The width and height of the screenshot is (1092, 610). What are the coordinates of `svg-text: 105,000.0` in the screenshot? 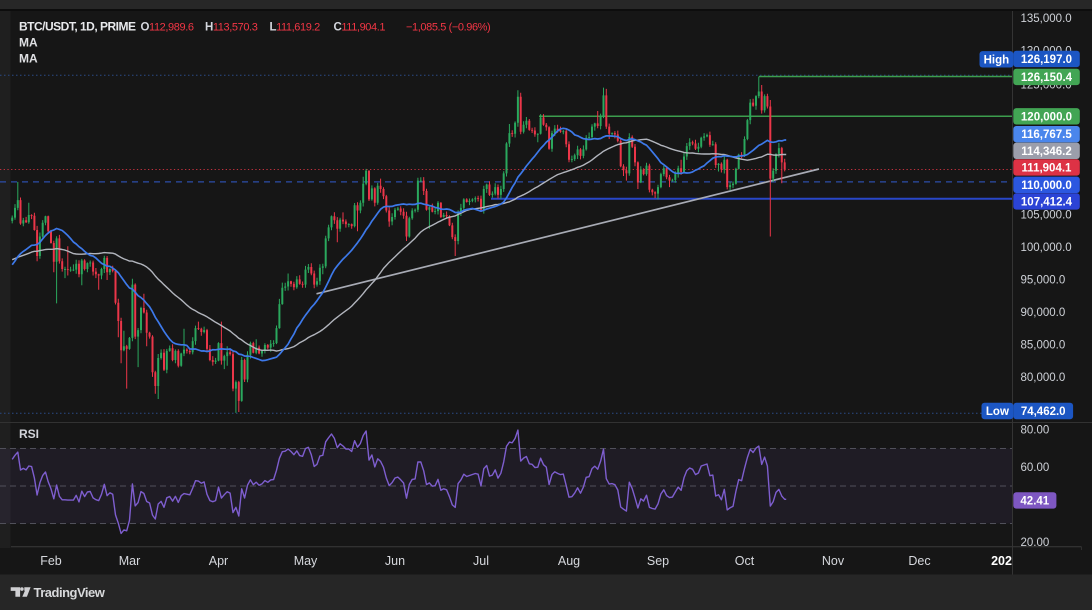 It's located at (1046, 215).